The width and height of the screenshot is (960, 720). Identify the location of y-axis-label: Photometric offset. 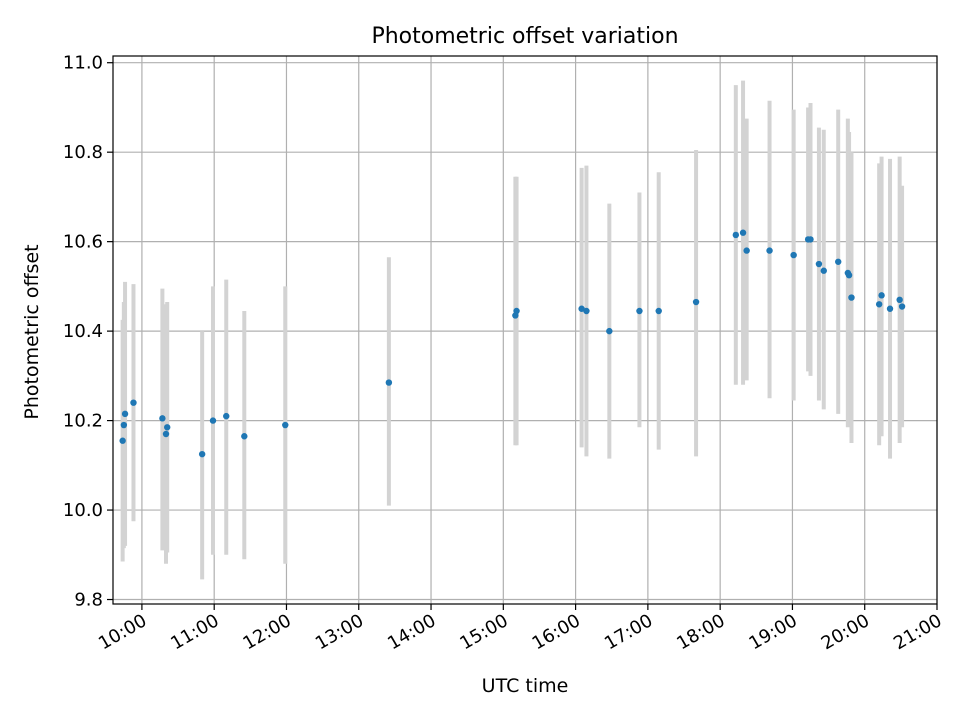
(32, 331).